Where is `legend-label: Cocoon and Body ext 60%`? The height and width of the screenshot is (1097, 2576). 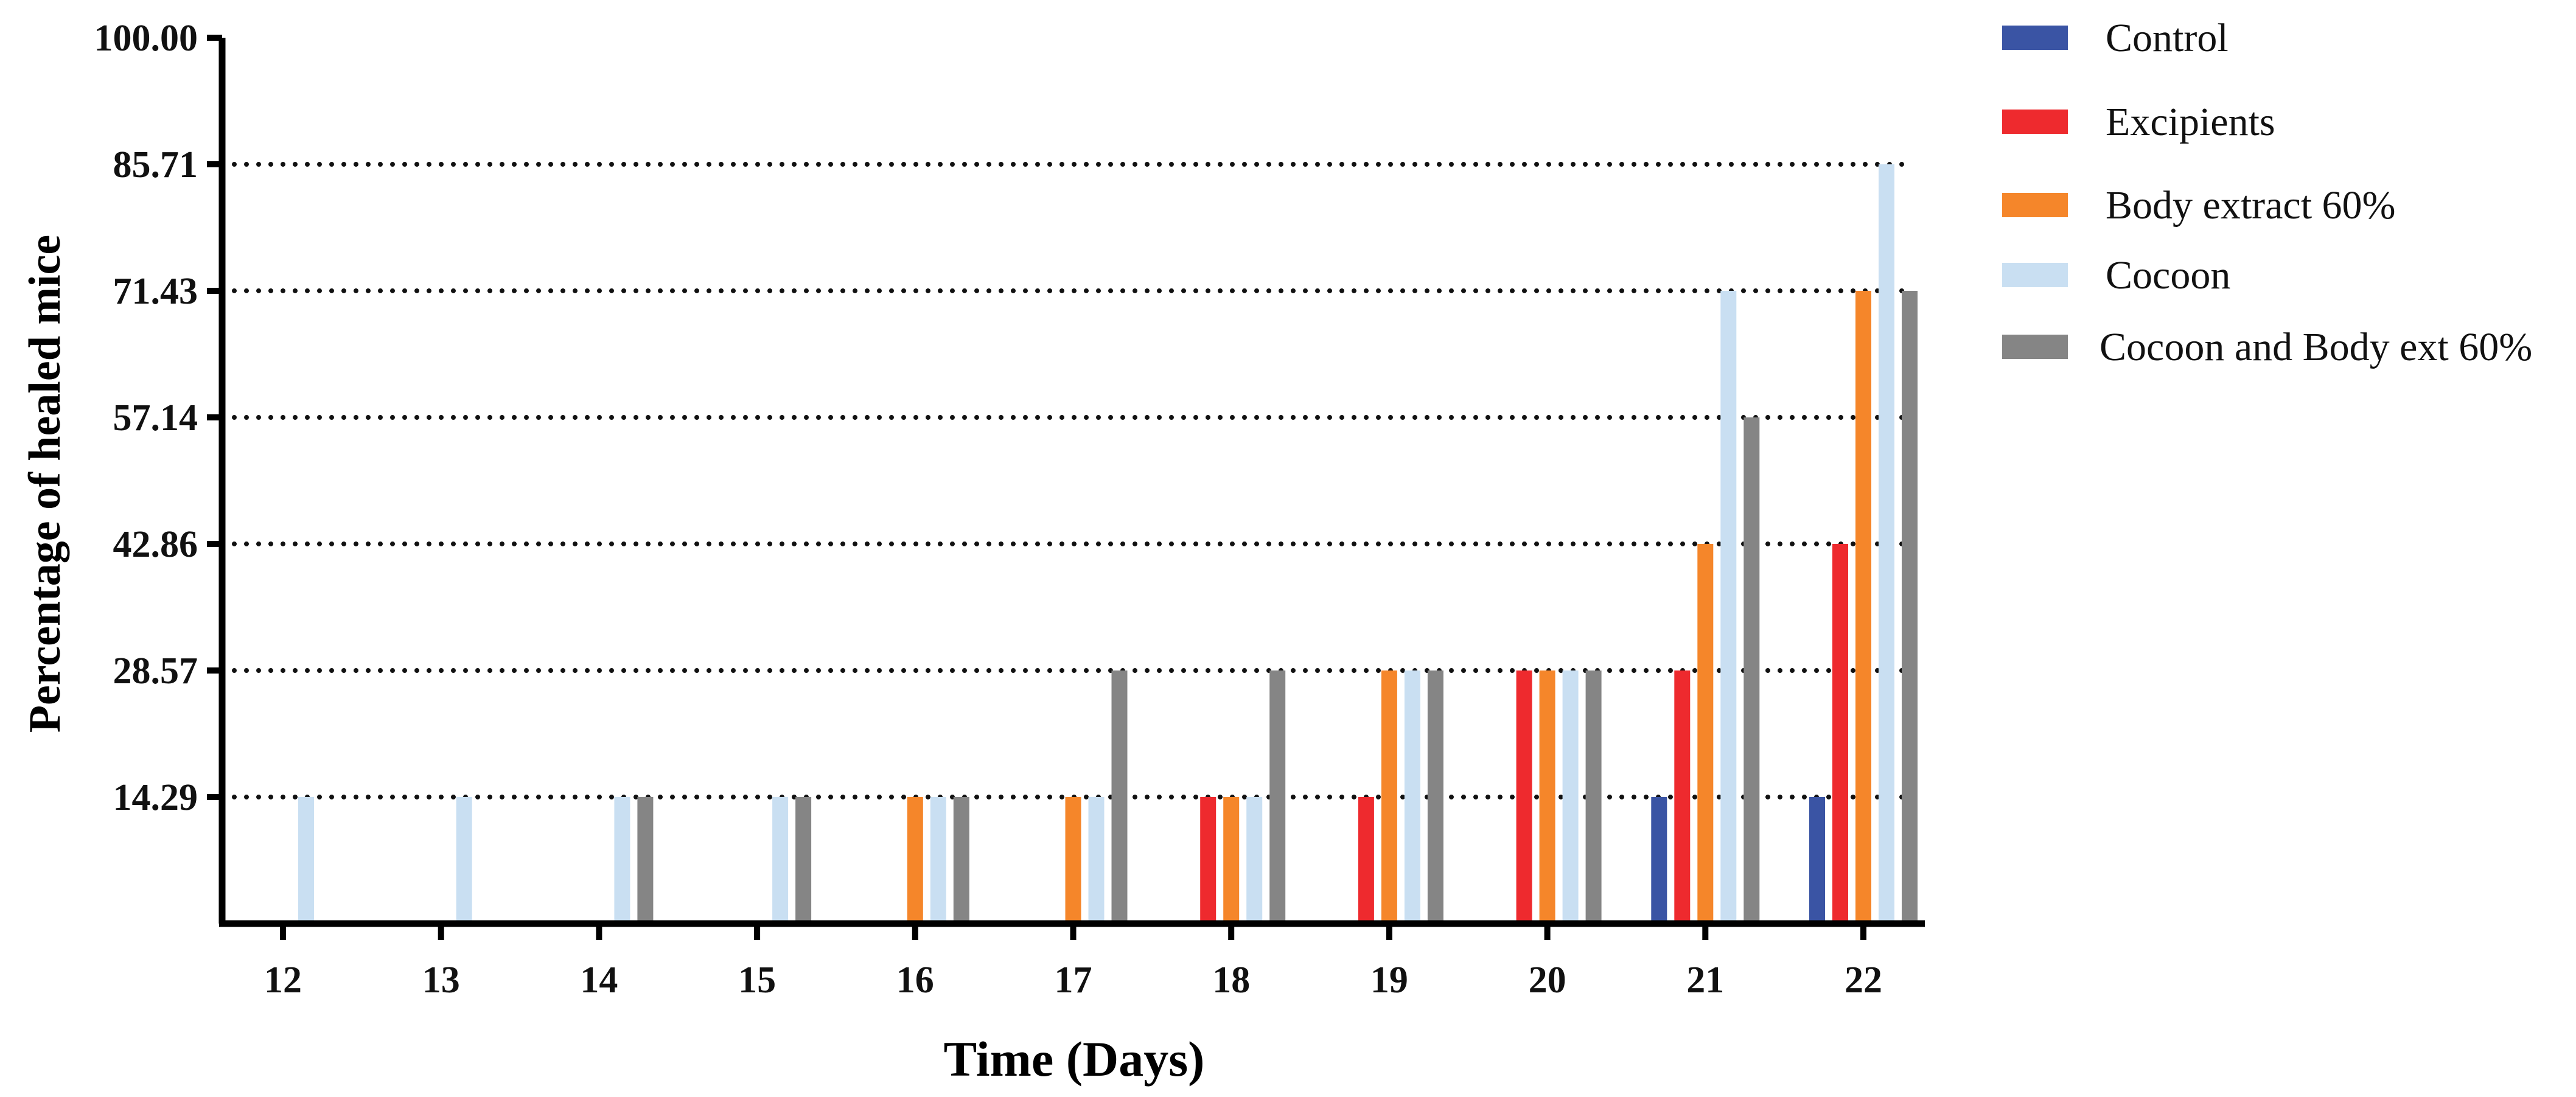
legend-label: Cocoon and Body ext 60% is located at coordinates (2316, 347).